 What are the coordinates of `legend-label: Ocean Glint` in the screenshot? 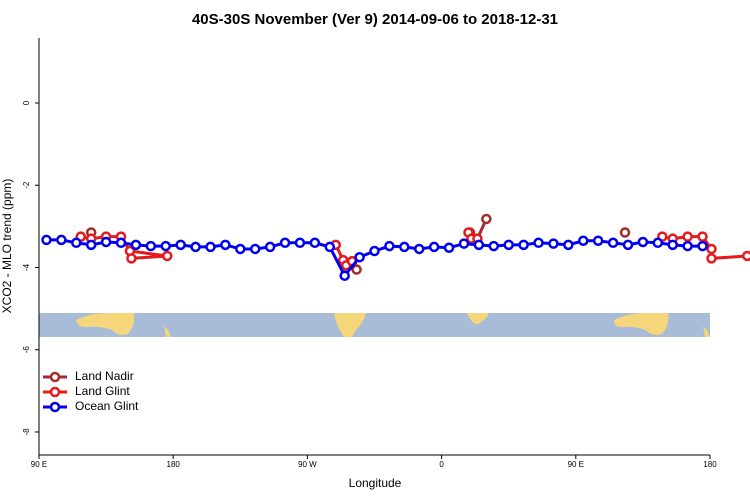 It's located at (107, 406).